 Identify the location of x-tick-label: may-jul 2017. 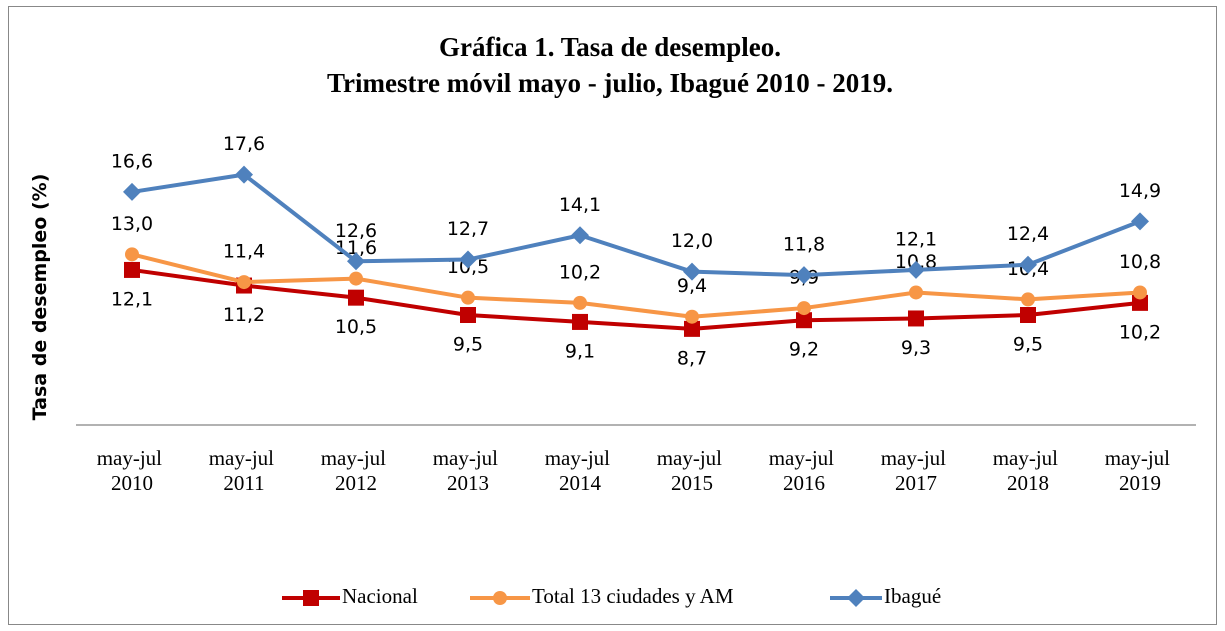
(916, 470).